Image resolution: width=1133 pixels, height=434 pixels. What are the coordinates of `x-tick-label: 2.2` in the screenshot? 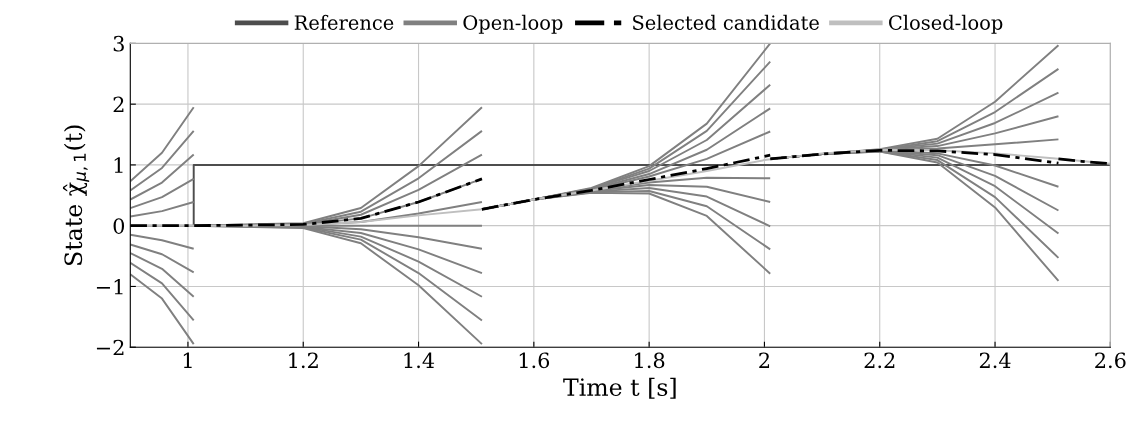 It's located at (879, 360).